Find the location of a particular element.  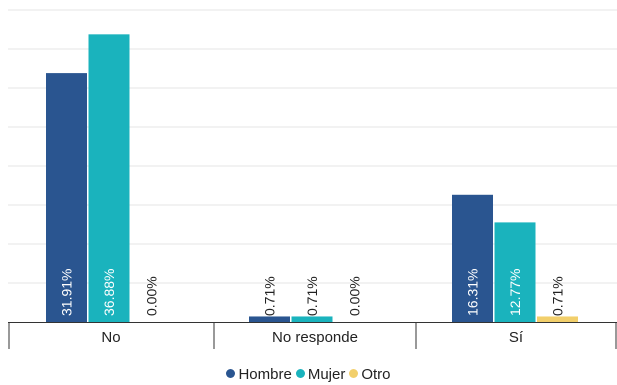

data-label: 31.91% is located at coordinates (67, 292).